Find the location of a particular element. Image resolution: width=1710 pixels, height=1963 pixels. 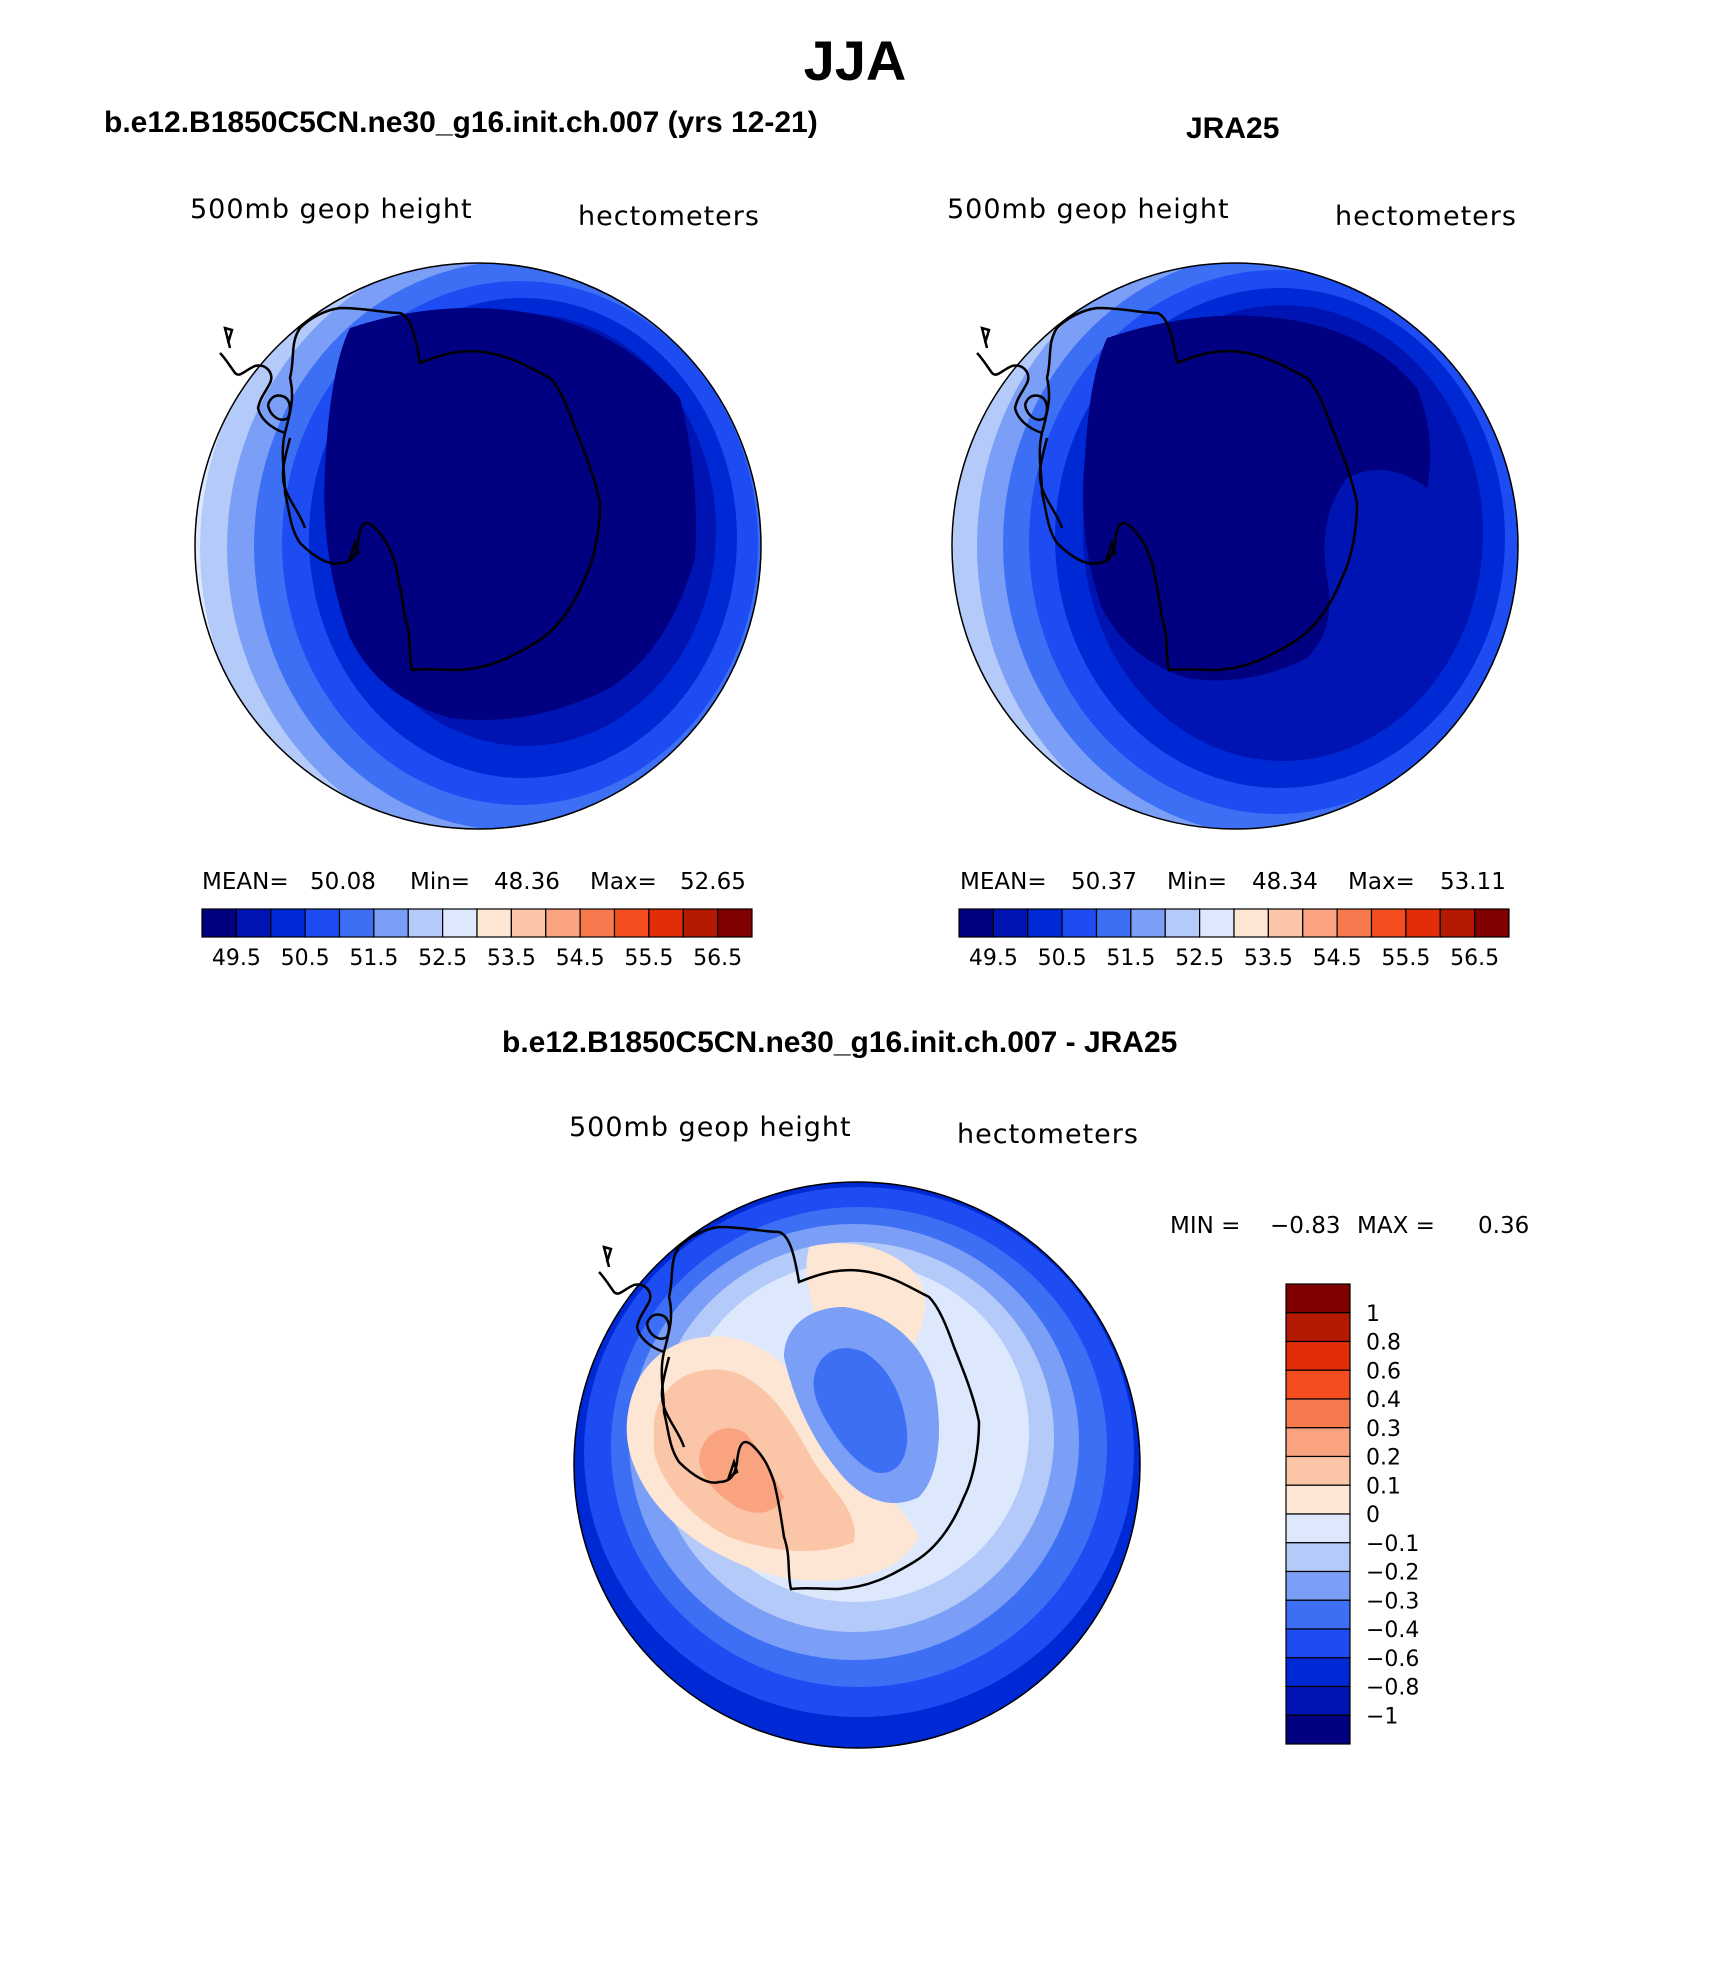

reanalysis-variable-label: 500mb geop height is located at coordinates (1088, 209).